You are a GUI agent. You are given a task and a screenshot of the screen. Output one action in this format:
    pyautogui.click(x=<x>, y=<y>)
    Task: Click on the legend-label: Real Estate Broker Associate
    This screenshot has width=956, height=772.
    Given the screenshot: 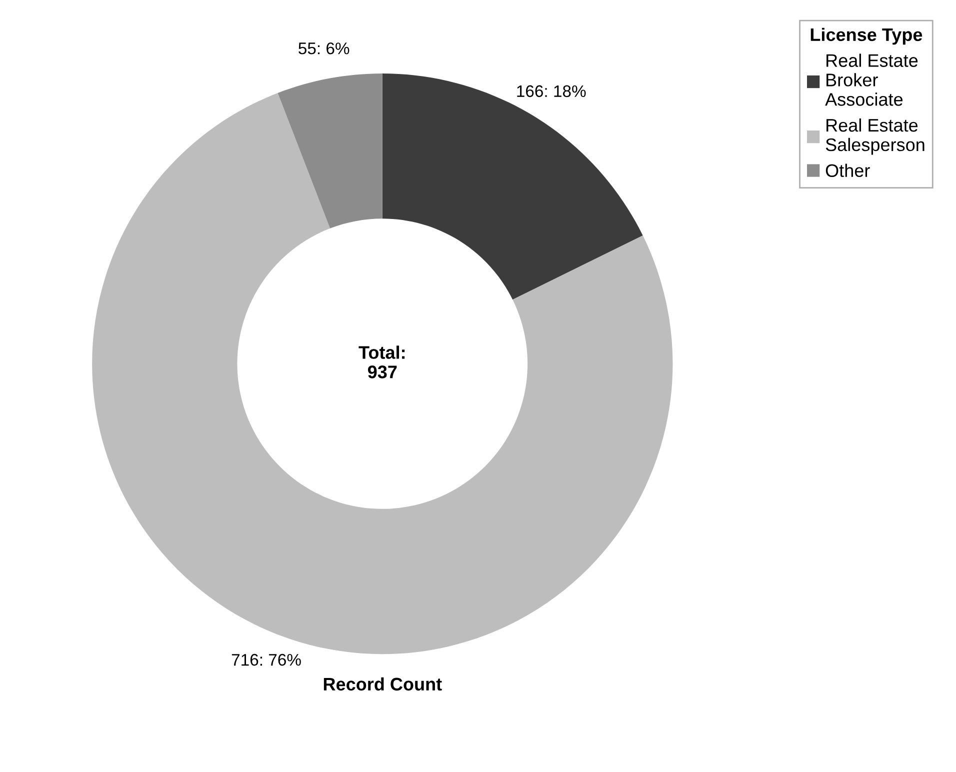 What is the action you would take?
    pyautogui.click(x=871, y=80)
    